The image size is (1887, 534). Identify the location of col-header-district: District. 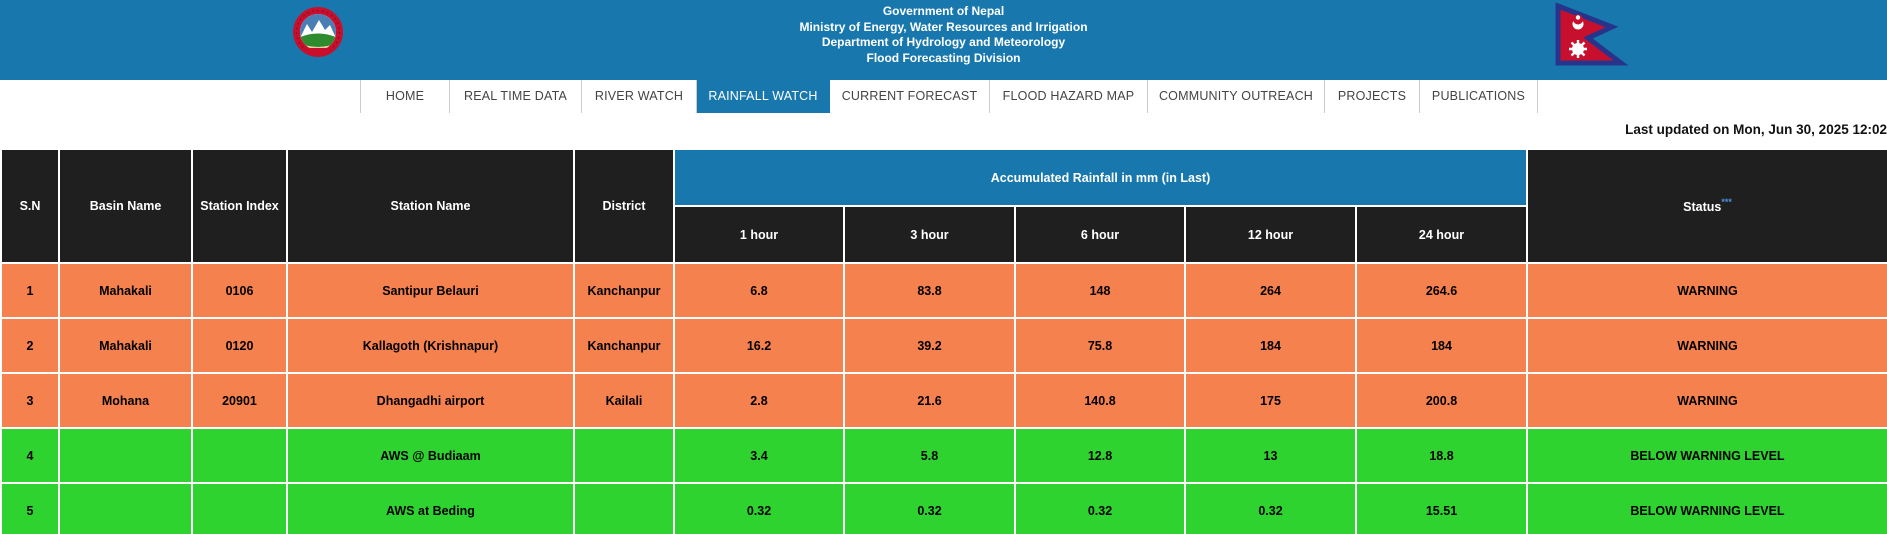
(624, 206).